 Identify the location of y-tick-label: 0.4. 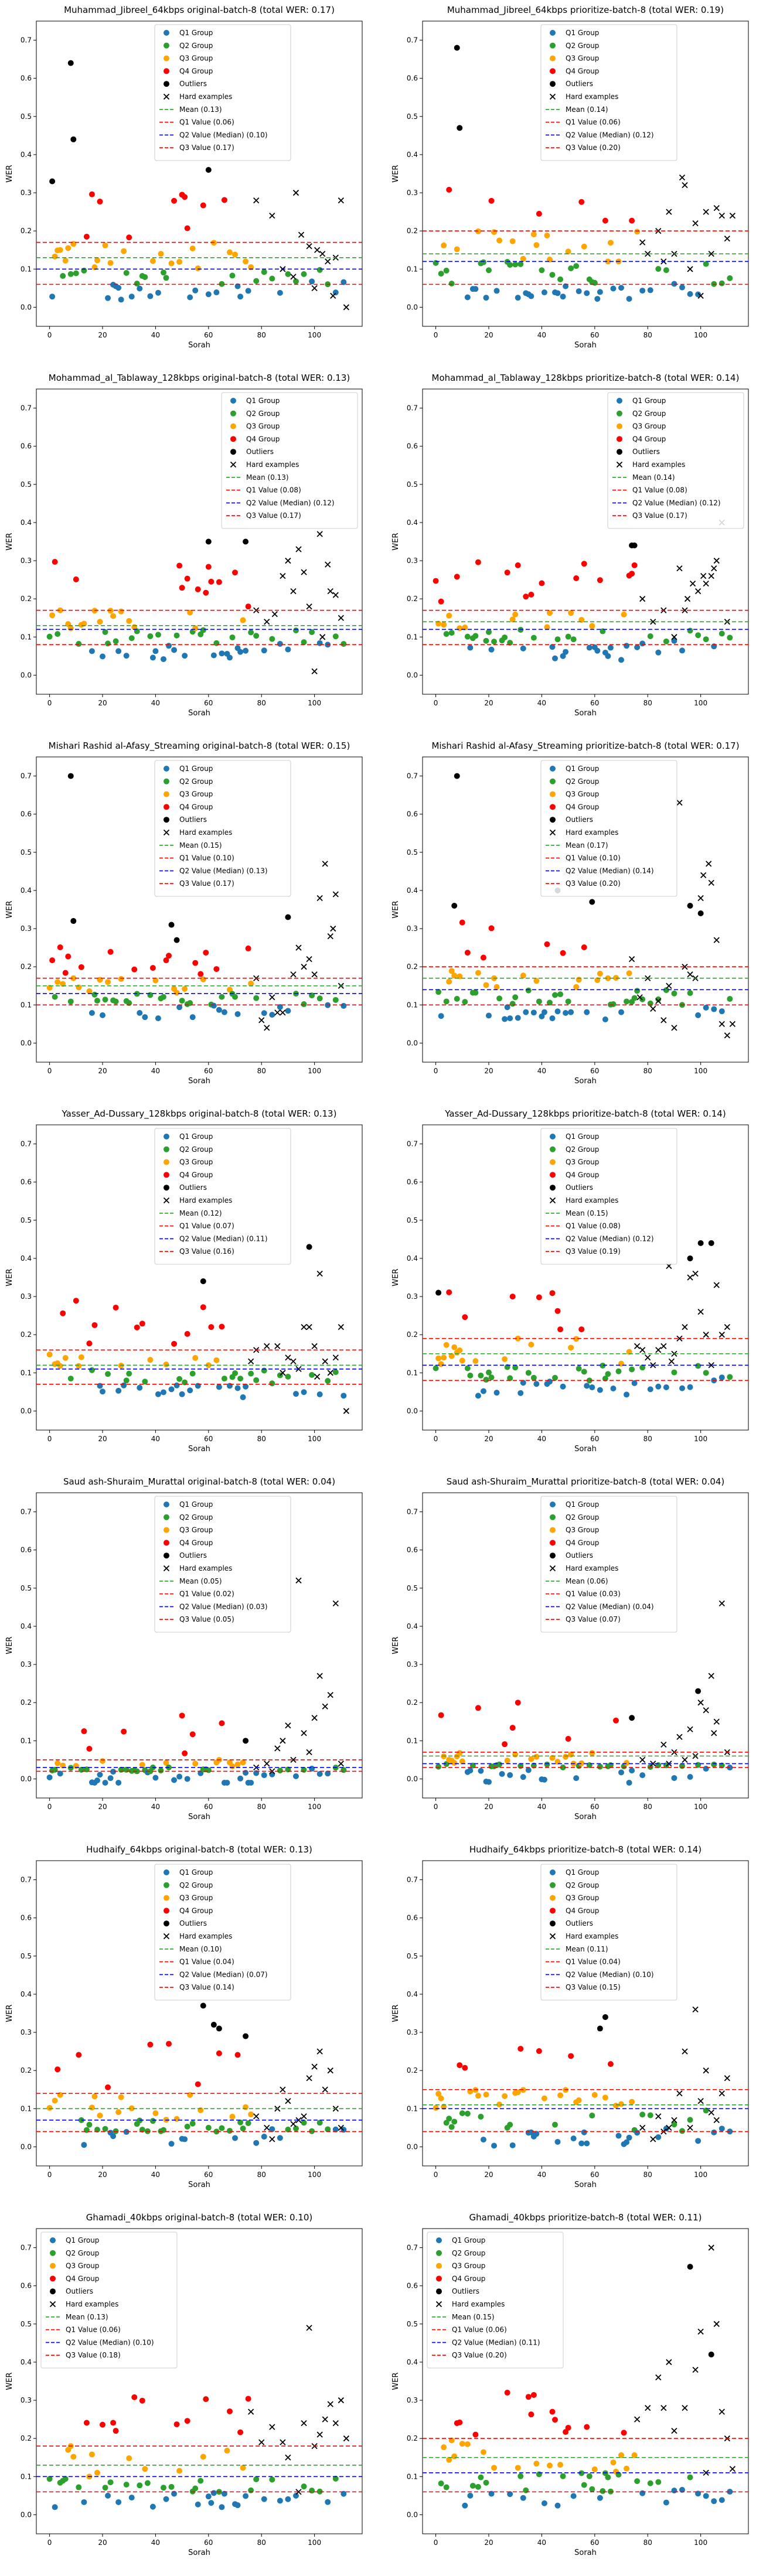
(26, 1626).